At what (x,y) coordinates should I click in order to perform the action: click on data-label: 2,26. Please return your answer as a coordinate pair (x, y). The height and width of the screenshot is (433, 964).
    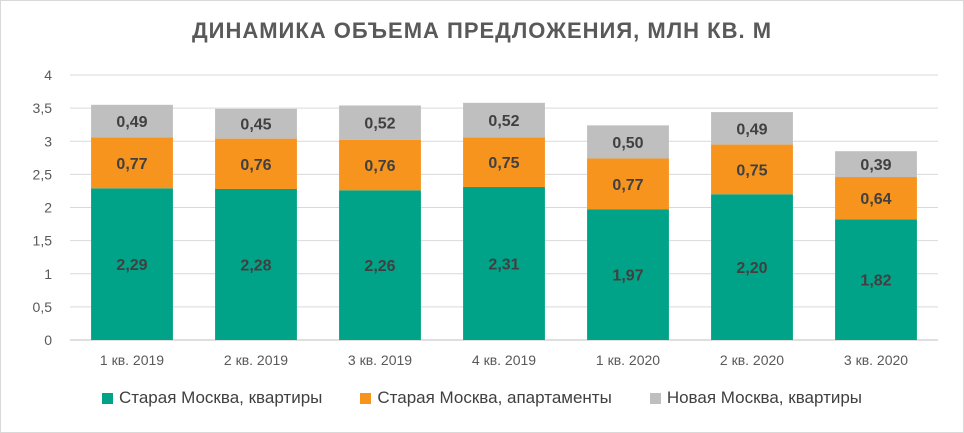
    Looking at the image, I should click on (379, 266).